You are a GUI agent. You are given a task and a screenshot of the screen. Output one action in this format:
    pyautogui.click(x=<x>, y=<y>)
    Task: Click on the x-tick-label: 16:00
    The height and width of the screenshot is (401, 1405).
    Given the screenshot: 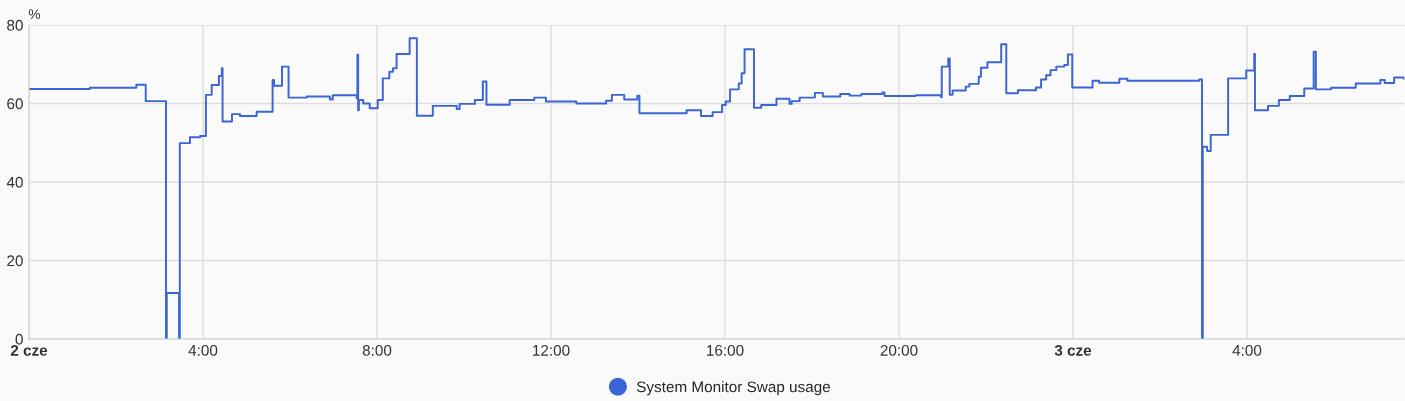 What is the action you would take?
    pyautogui.click(x=725, y=350)
    